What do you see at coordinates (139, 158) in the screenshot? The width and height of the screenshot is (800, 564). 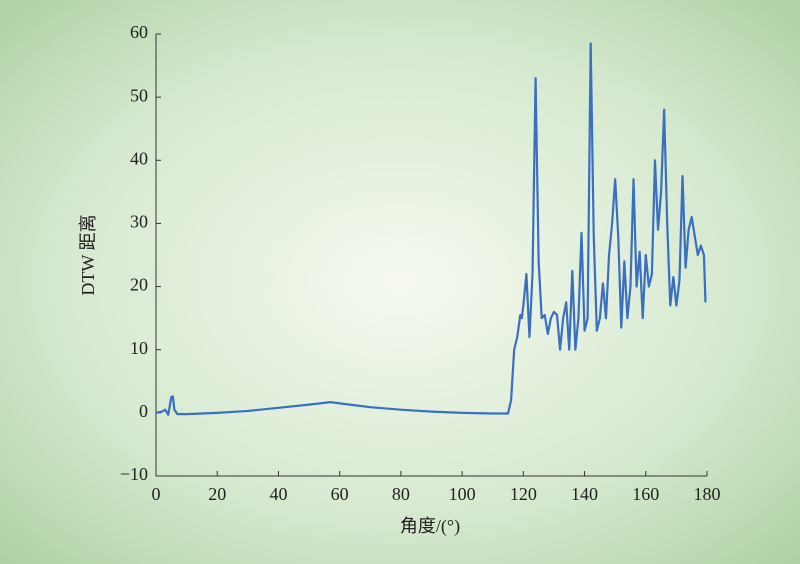 I see `y-tick-label: 40` at bounding box center [139, 158].